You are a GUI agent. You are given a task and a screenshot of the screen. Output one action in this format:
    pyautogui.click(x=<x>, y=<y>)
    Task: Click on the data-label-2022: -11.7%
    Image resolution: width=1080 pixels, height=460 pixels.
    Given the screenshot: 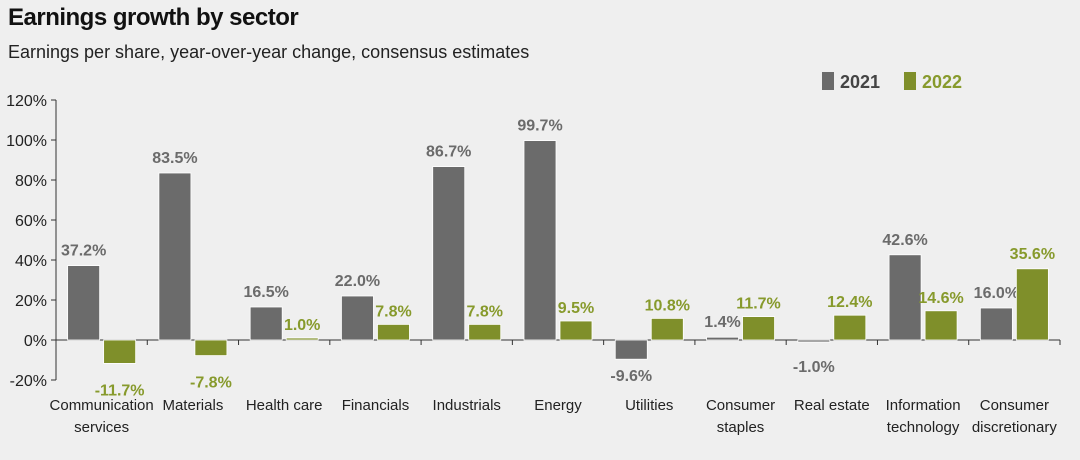 What is the action you would take?
    pyautogui.click(x=120, y=390)
    